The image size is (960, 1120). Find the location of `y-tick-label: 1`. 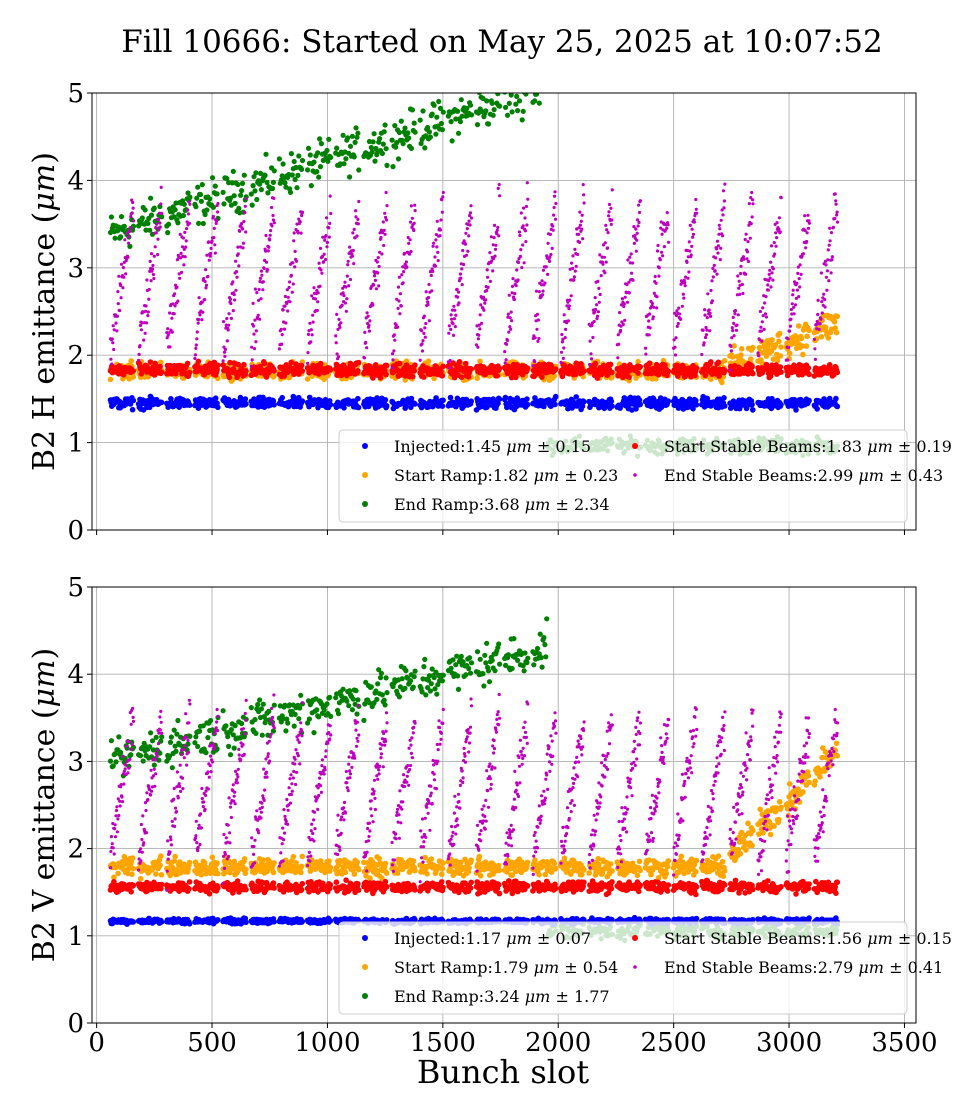

y-tick-label: 1 is located at coordinates (75, 444).